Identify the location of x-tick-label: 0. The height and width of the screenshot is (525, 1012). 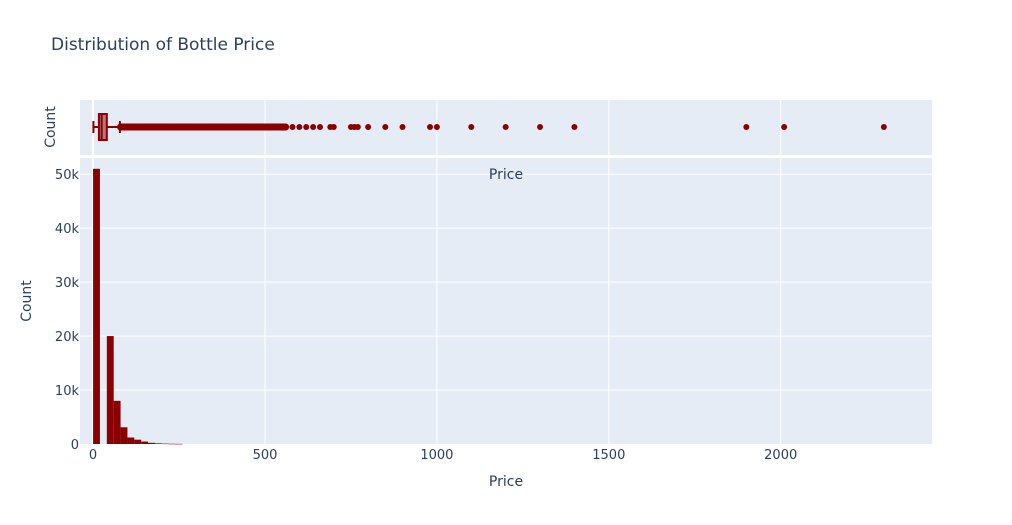
(93, 455).